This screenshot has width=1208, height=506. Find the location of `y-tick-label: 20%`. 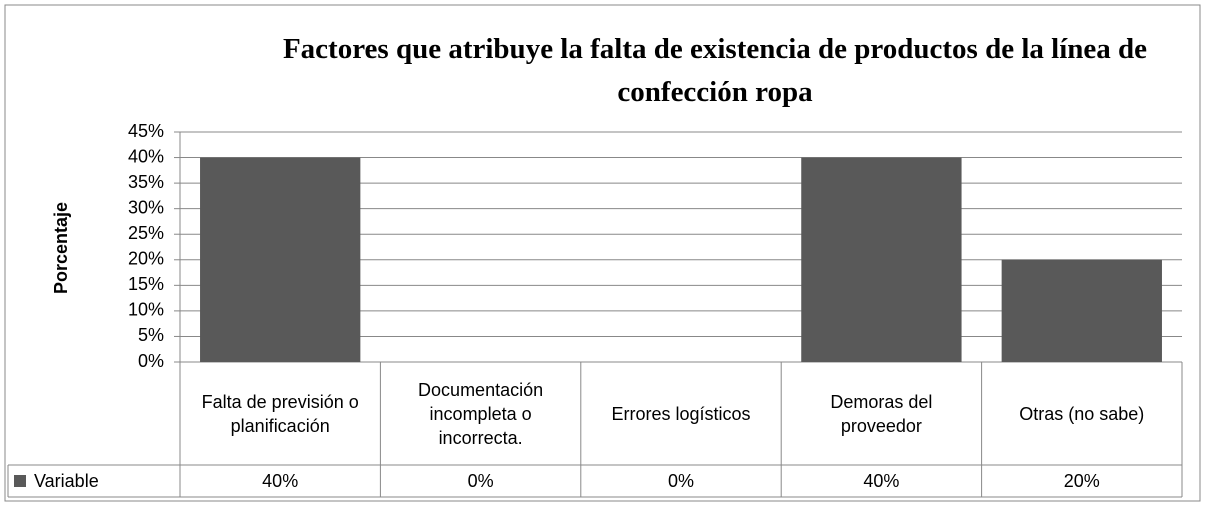

y-tick-label: 20% is located at coordinates (146, 259).